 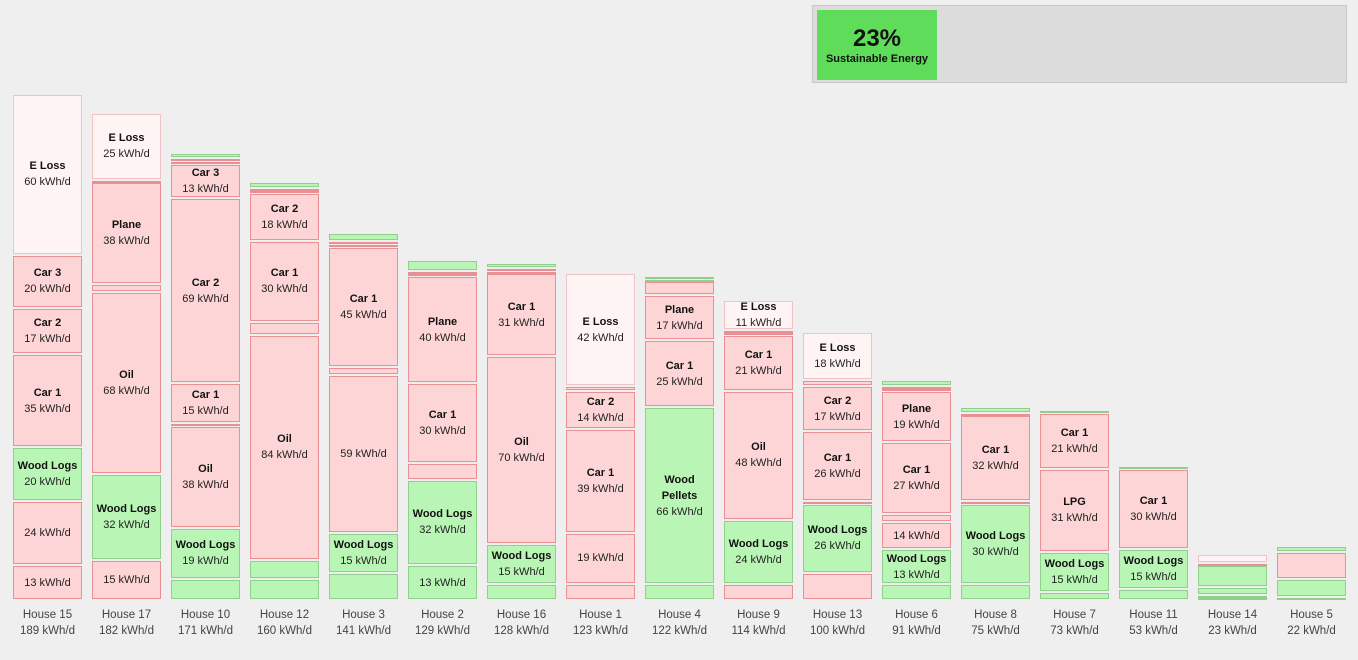 What do you see at coordinates (679, 381) in the screenshot?
I see `segment-value: 25 kWh/d` at bounding box center [679, 381].